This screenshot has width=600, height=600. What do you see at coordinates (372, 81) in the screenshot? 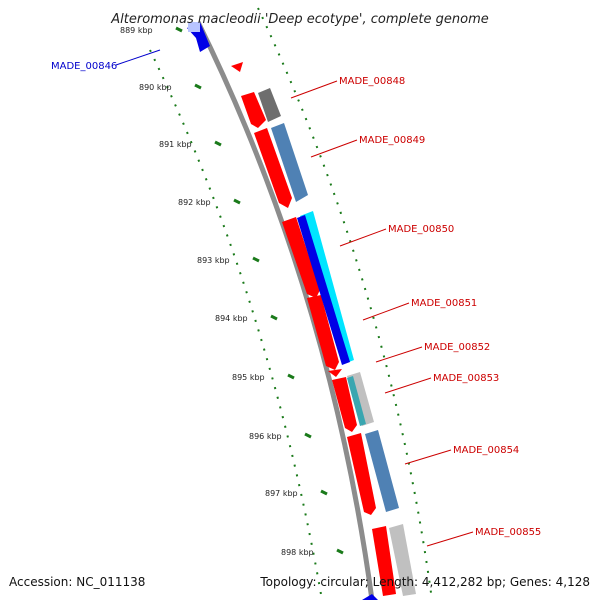
I see `gene-label: MADE_00848` at bounding box center [372, 81].